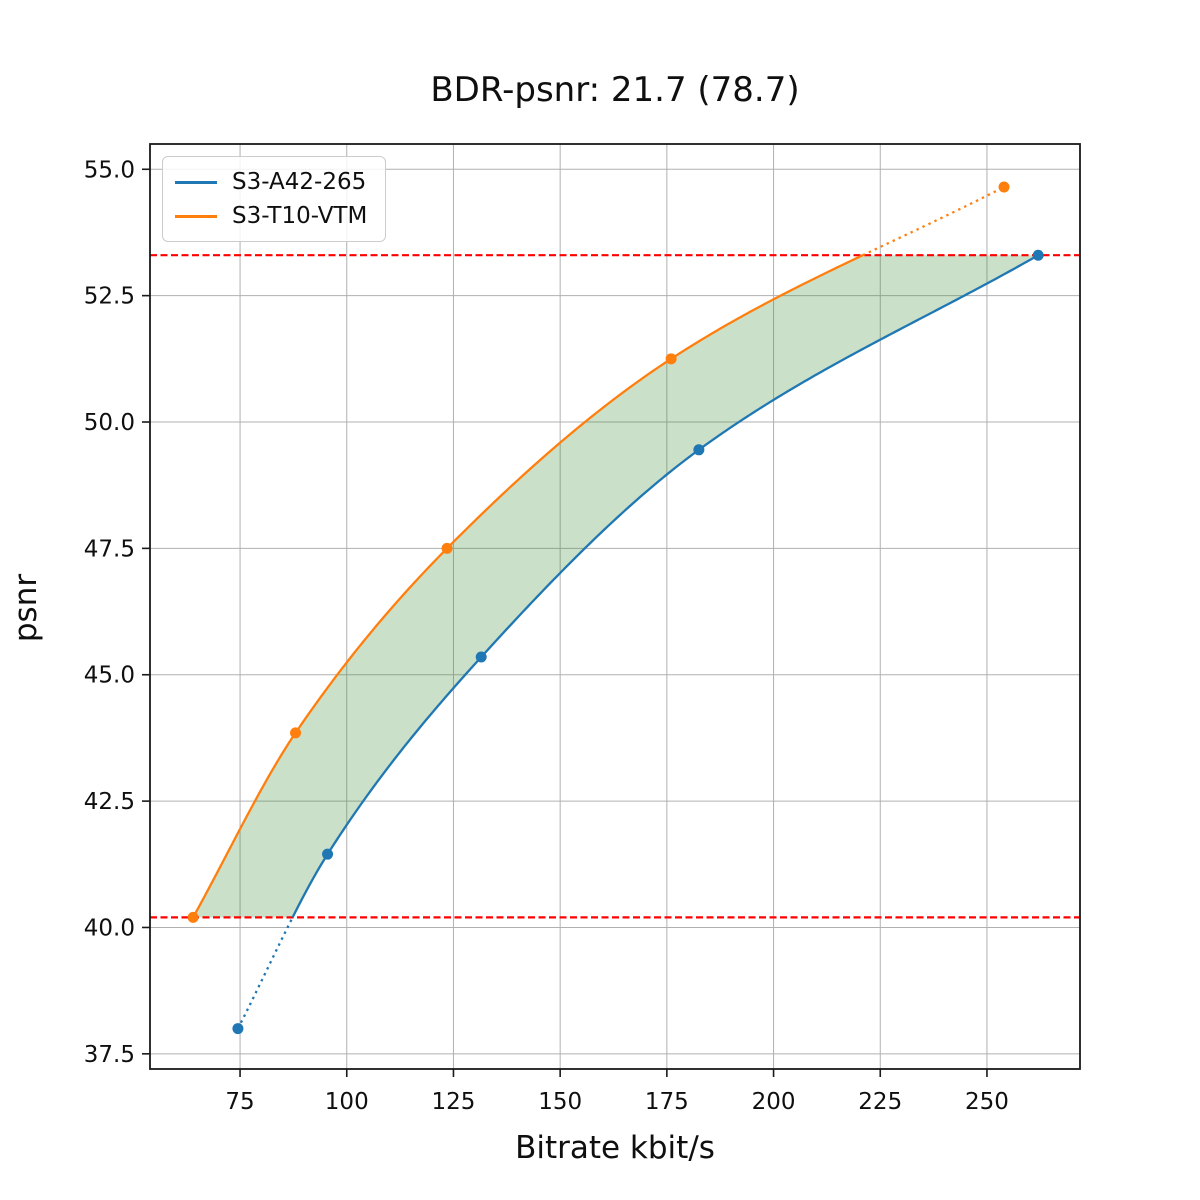 The height and width of the screenshot is (1200, 1200). I want to click on y-tick-label: 50.0, so click(109, 423).